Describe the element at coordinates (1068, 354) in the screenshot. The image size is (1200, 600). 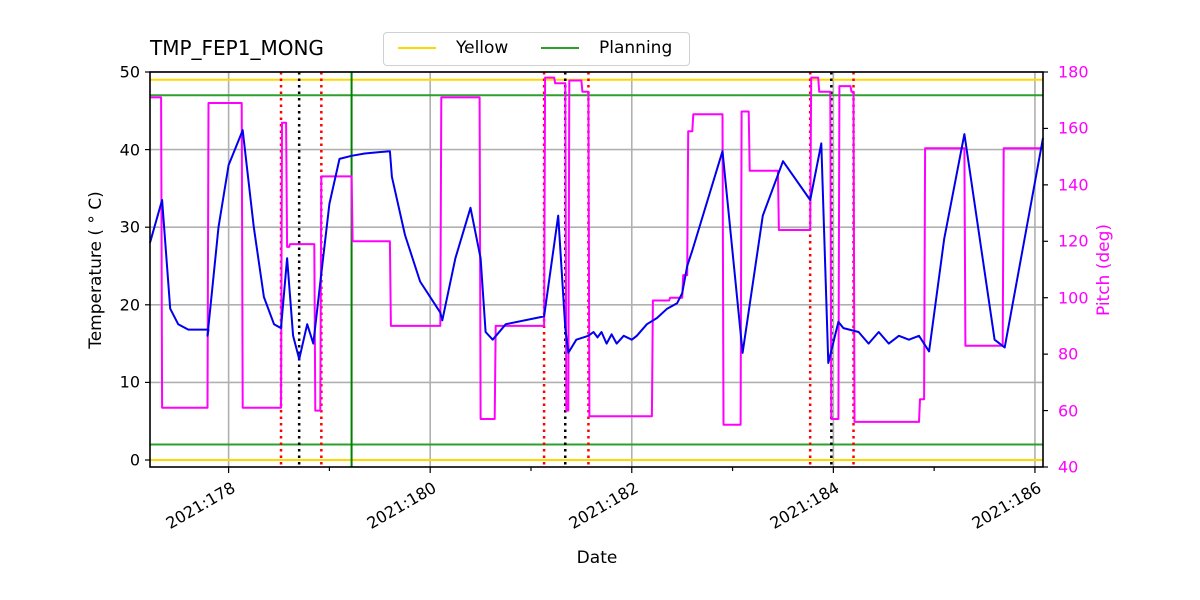
I see `y-tick-label-right: 80` at that location.